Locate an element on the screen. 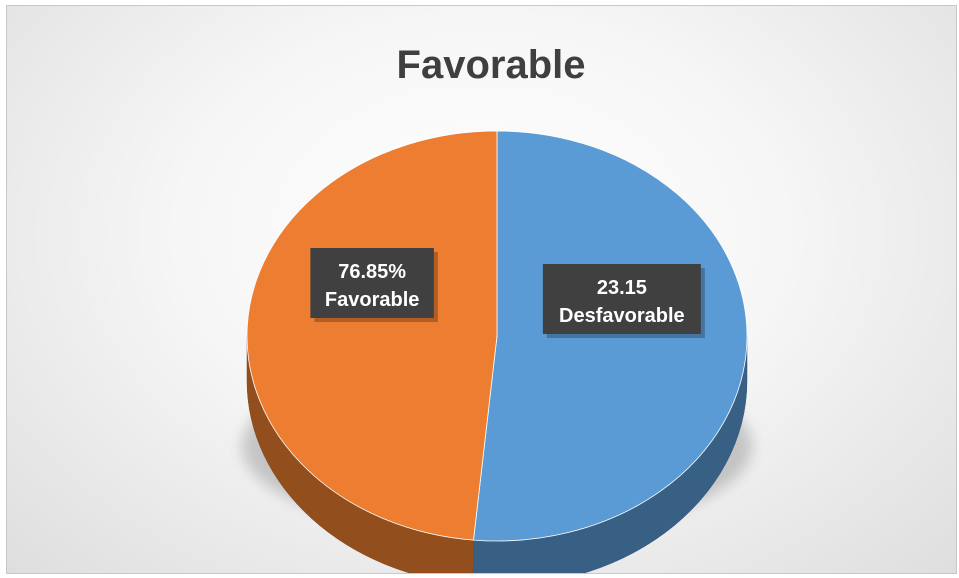 The image size is (959, 578). data-label-category: Favorable is located at coordinates (372, 300).